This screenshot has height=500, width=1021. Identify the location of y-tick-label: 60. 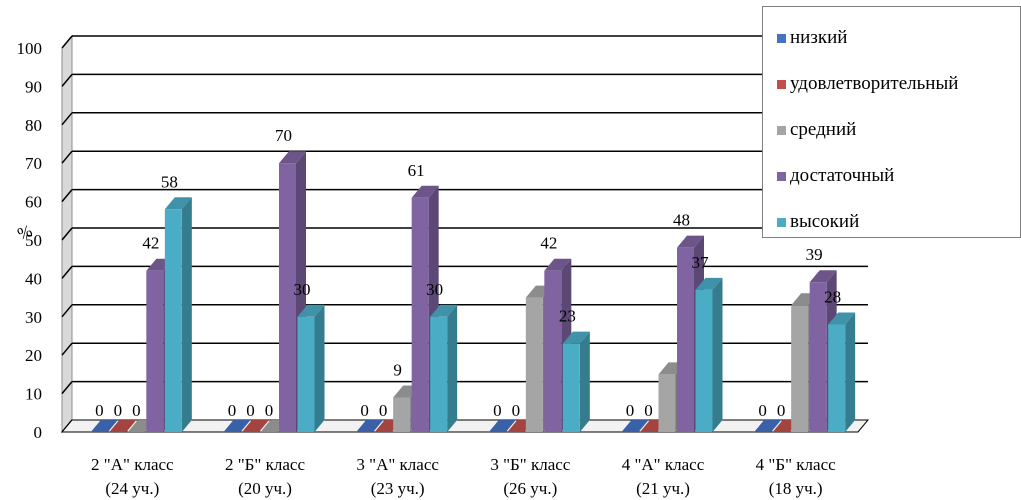
(33, 202).